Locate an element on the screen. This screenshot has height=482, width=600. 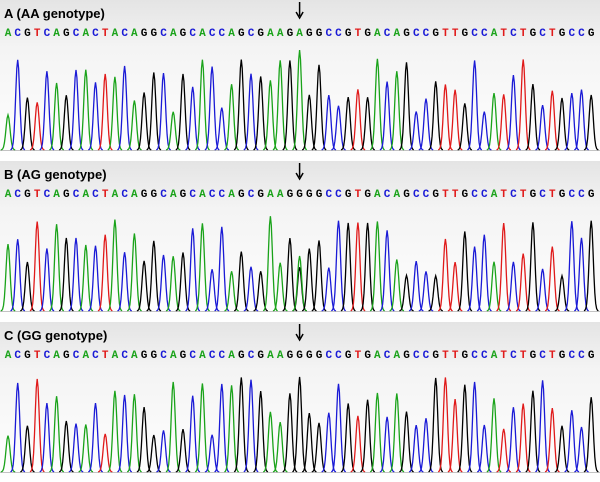
panel-title: B (AG genotype) is located at coordinates (55, 174).